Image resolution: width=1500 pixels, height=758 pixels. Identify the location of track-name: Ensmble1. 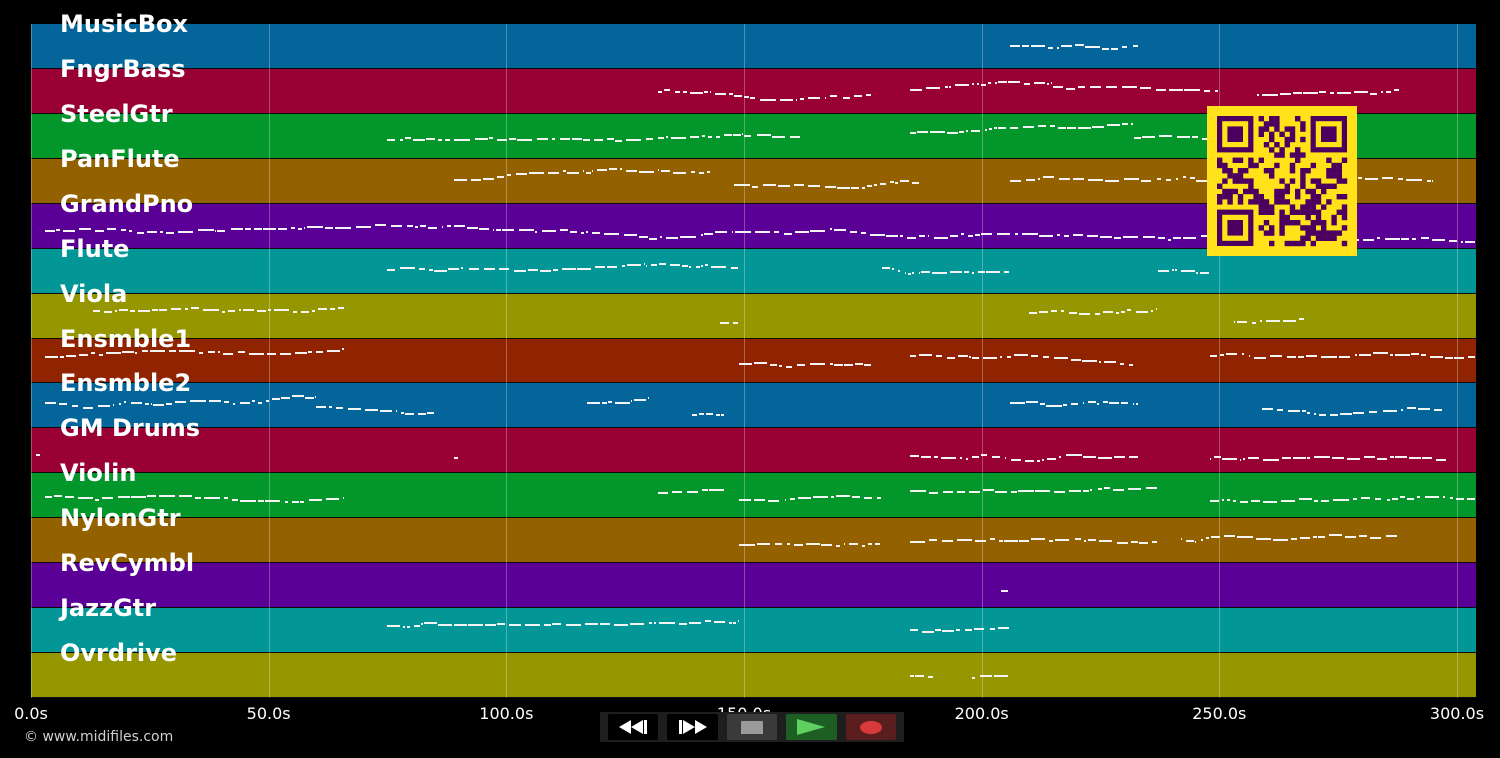
(126, 338).